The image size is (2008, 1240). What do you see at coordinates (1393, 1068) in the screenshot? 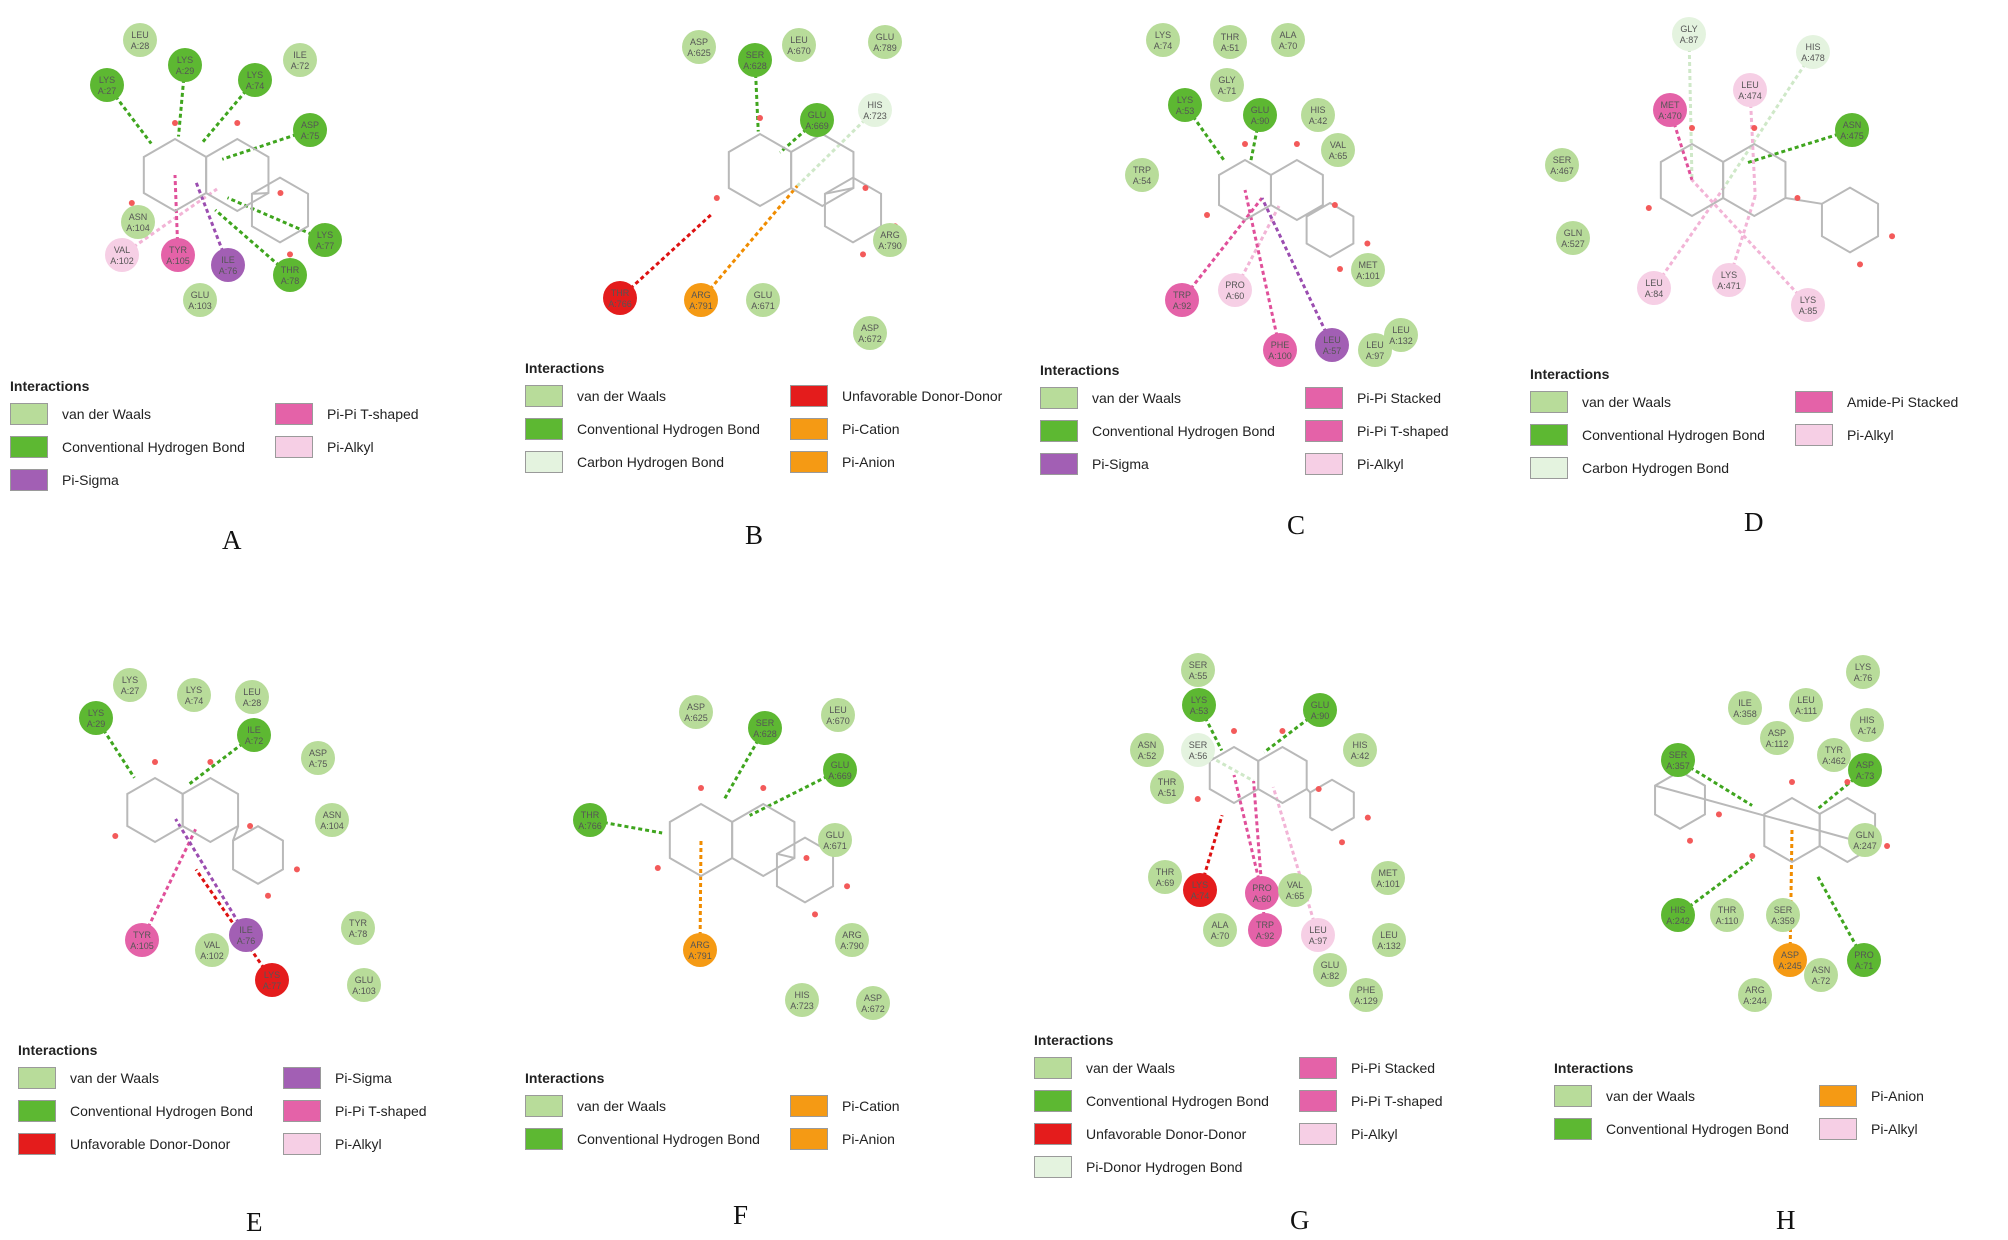
I see `legend-label: Pi-Pi Stacked` at bounding box center [1393, 1068].